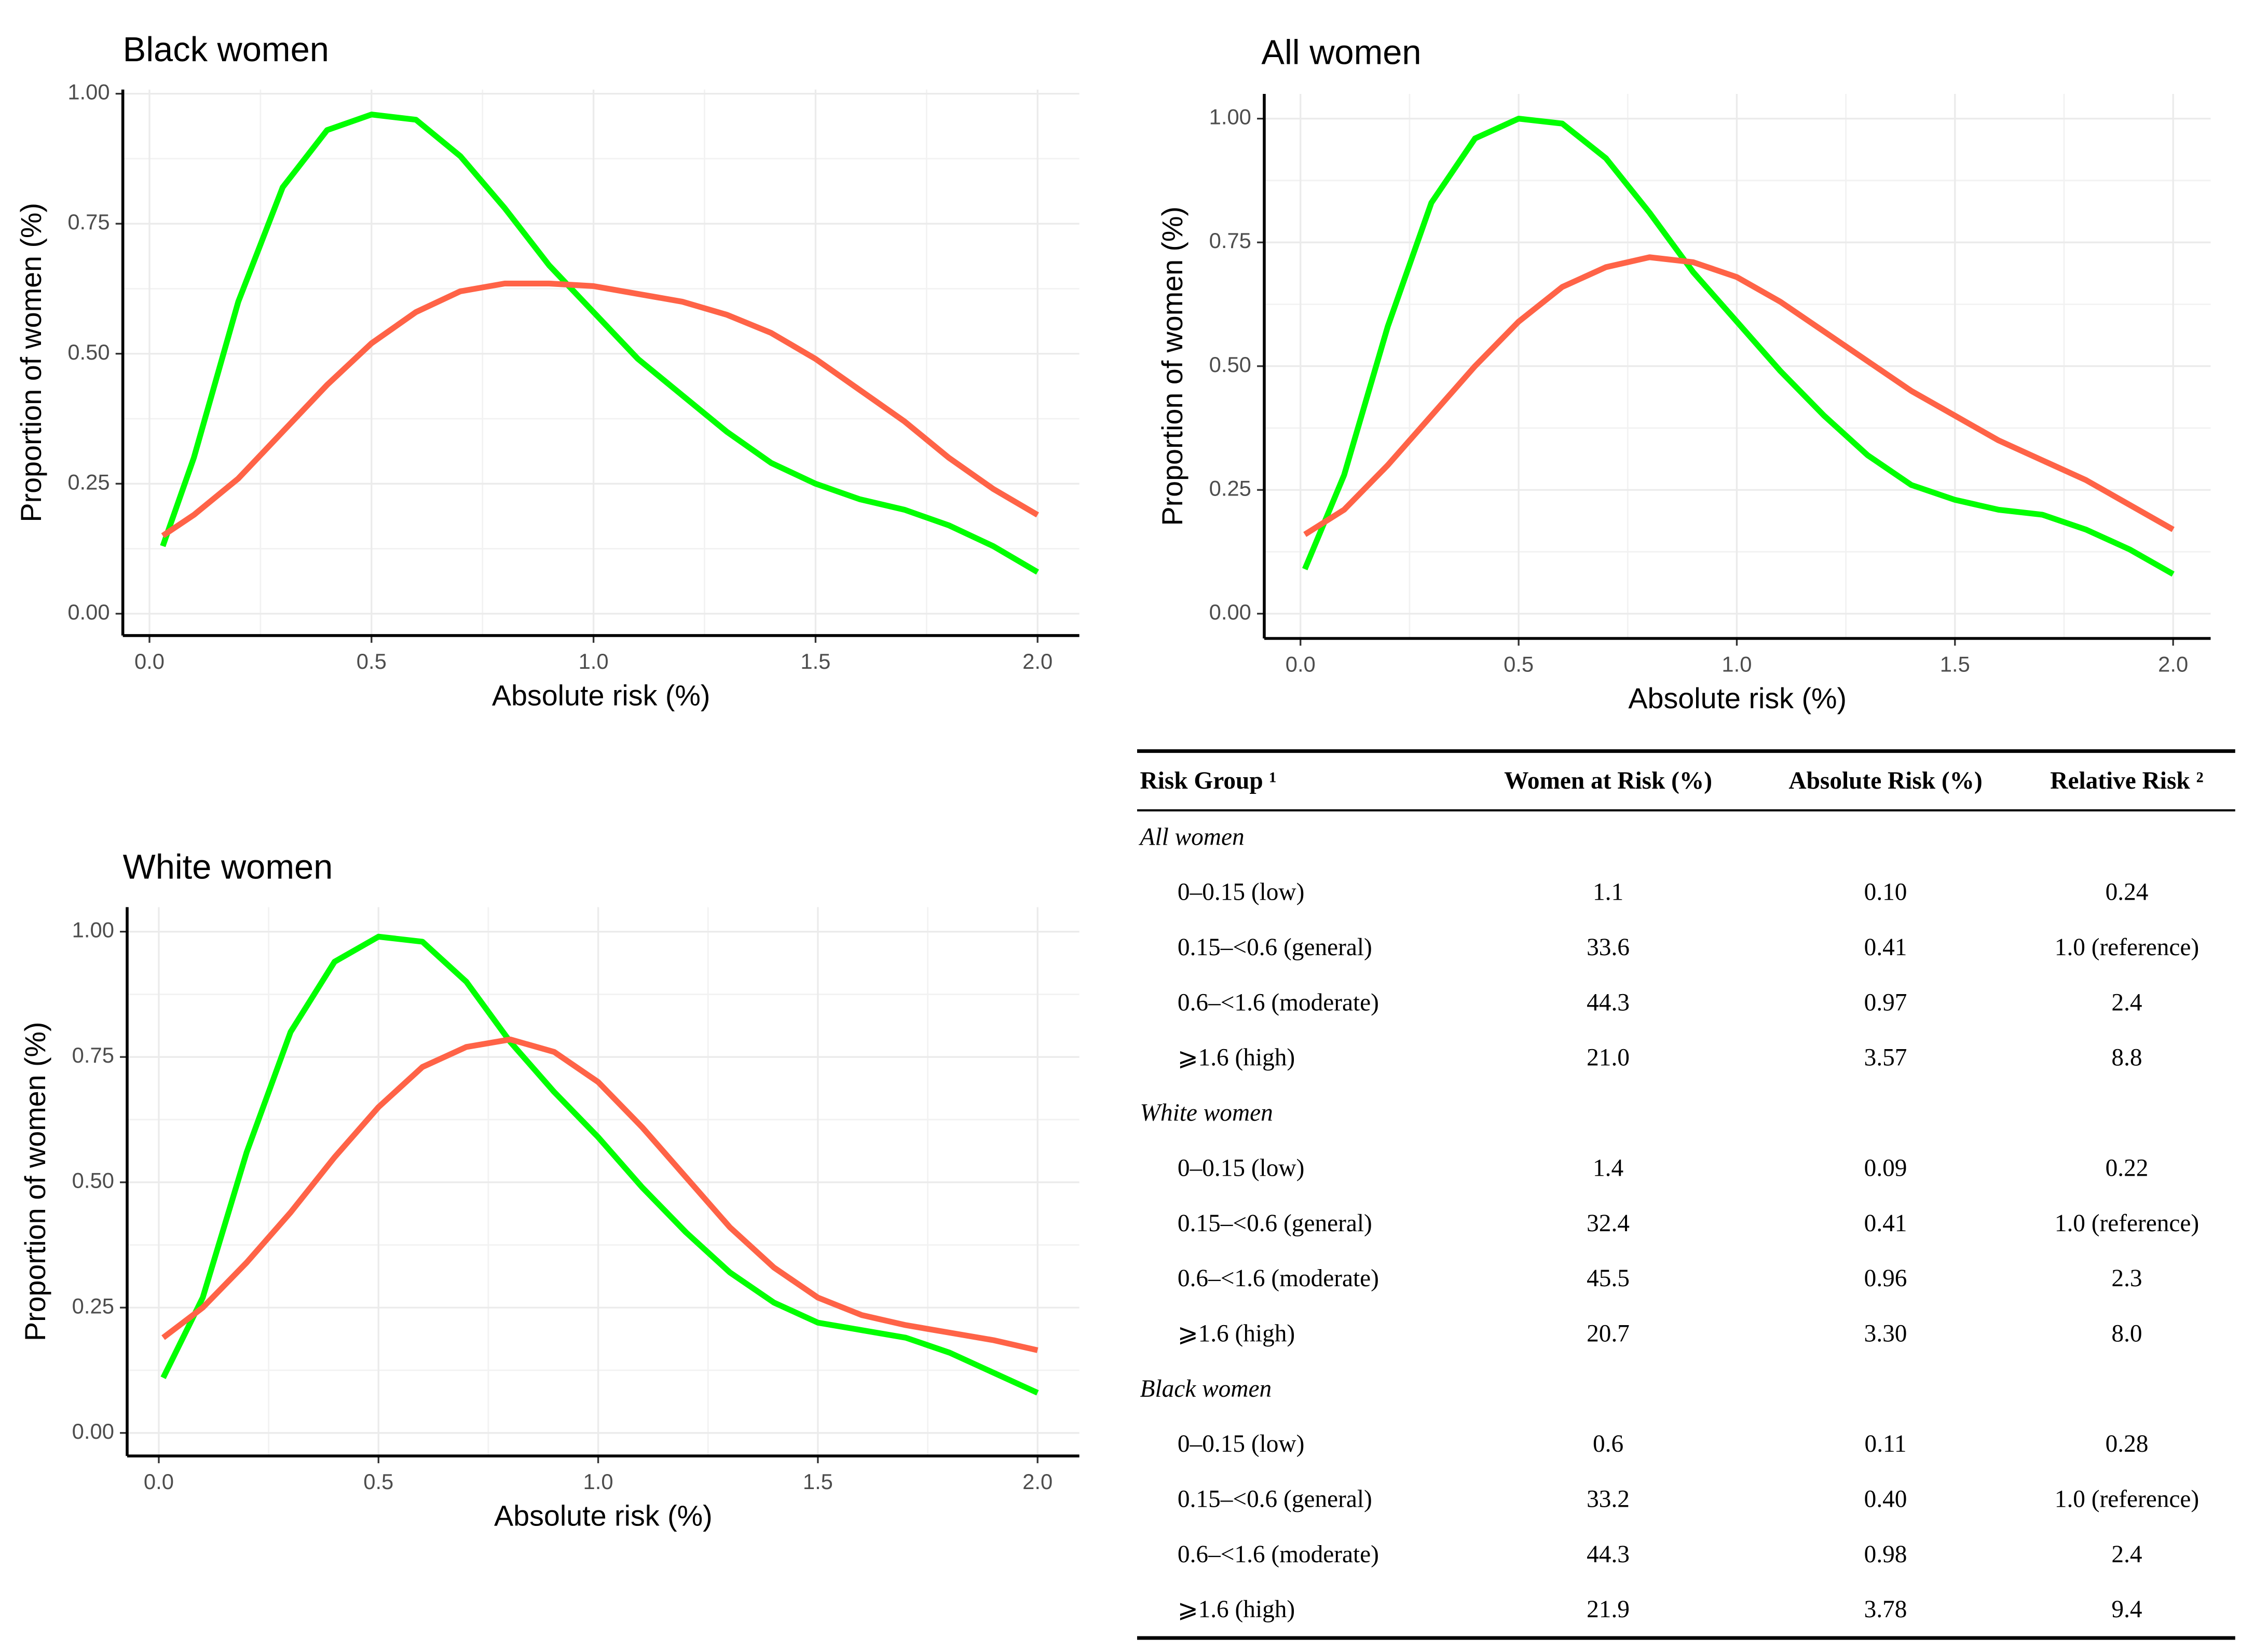 This screenshot has width=2254, height=1652. Describe the element at coordinates (1886, 1443) in the screenshot. I see `table-cell: 0.11` at that location.